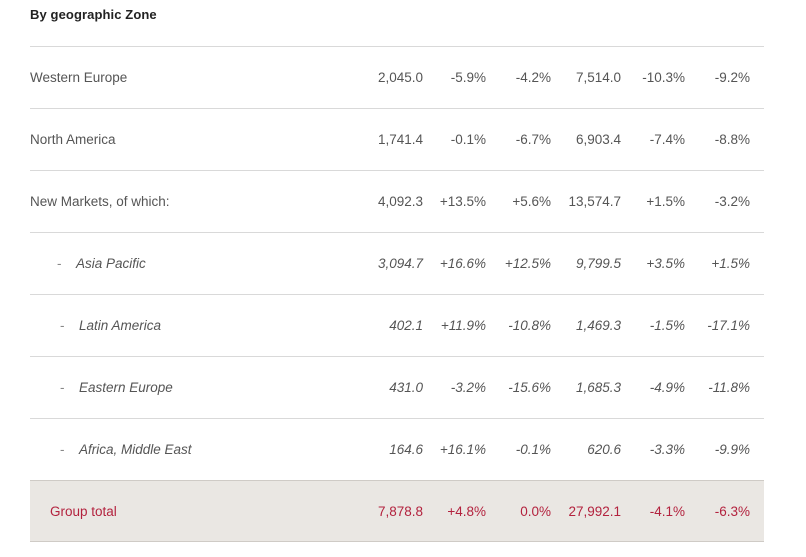 Image resolution: width=806 pixels, height=557 pixels. I want to click on row-label: New Markets, of which:, so click(100, 201).